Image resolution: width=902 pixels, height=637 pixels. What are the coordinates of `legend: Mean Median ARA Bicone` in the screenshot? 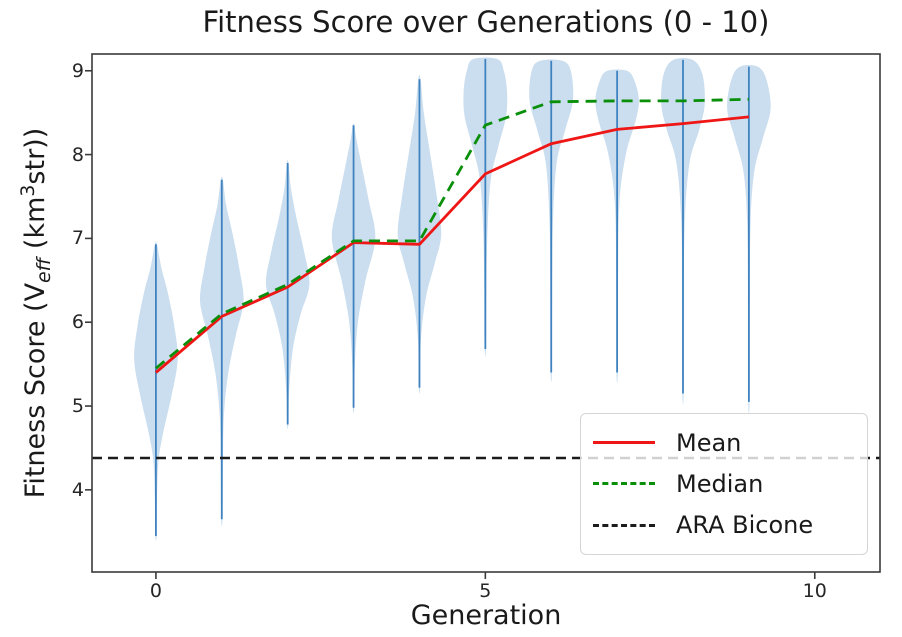 It's located at (724, 484).